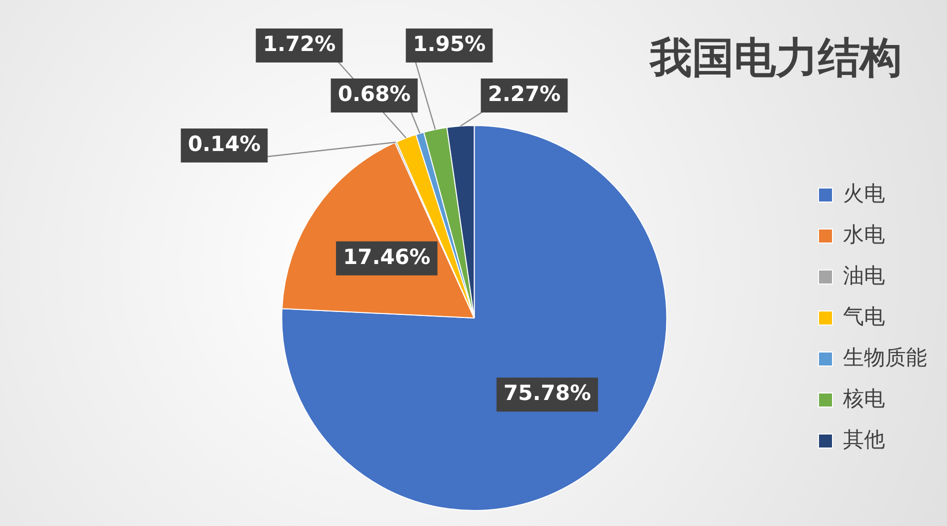  What do you see at coordinates (524, 94) in the screenshot?
I see `data-label: 2.27%` at bounding box center [524, 94].